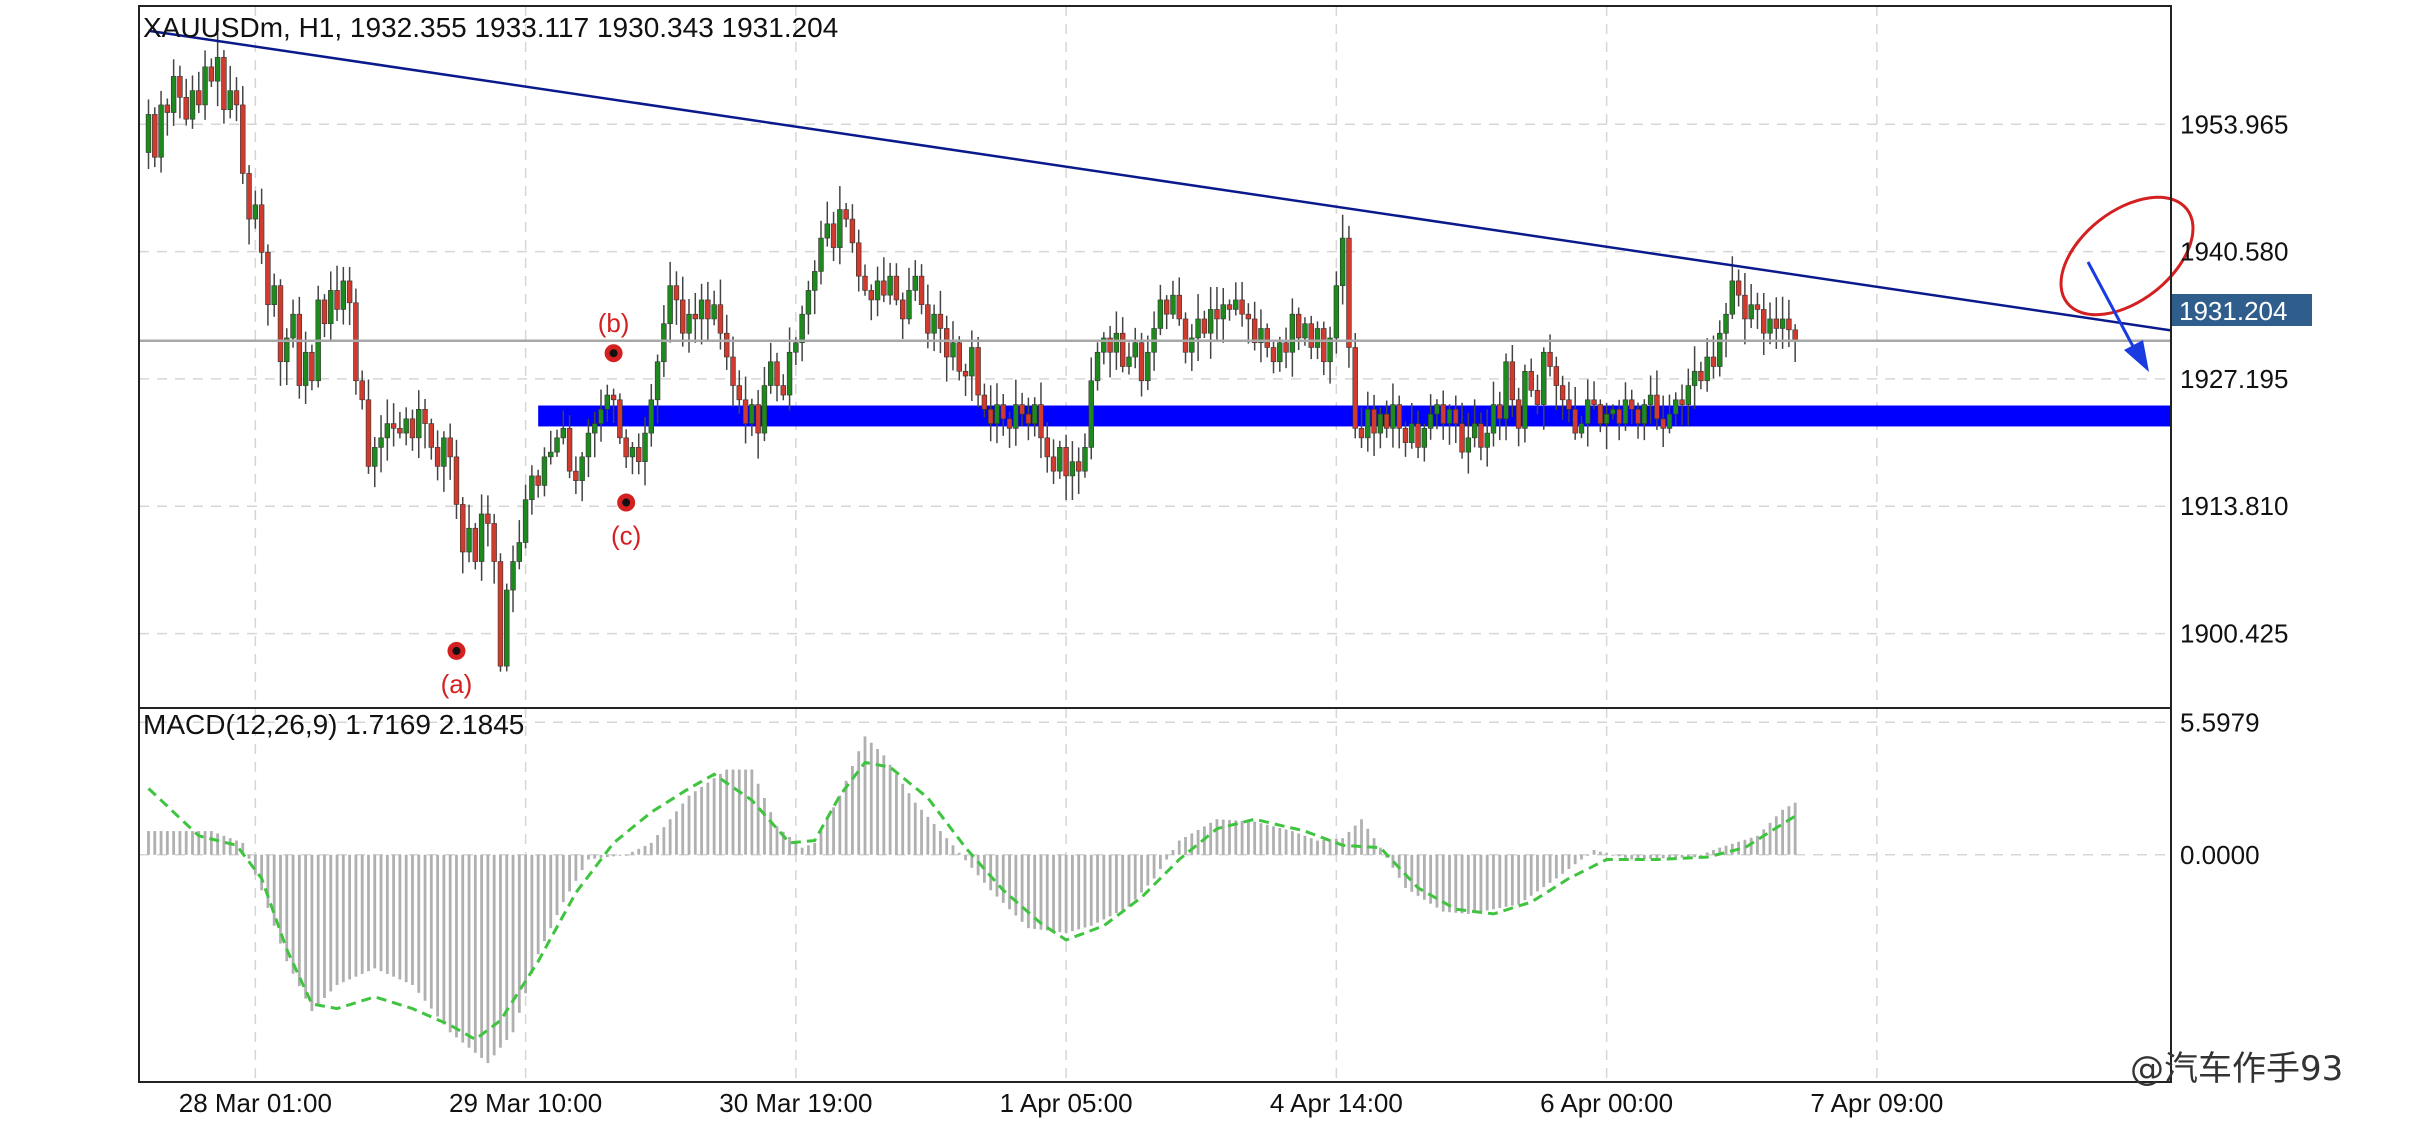 This screenshot has height=1125, width=2436. What do you see at coordinates (457, 684) in the screenshot?
I see `wave-label: (a)` at bounding box center [457, 684].